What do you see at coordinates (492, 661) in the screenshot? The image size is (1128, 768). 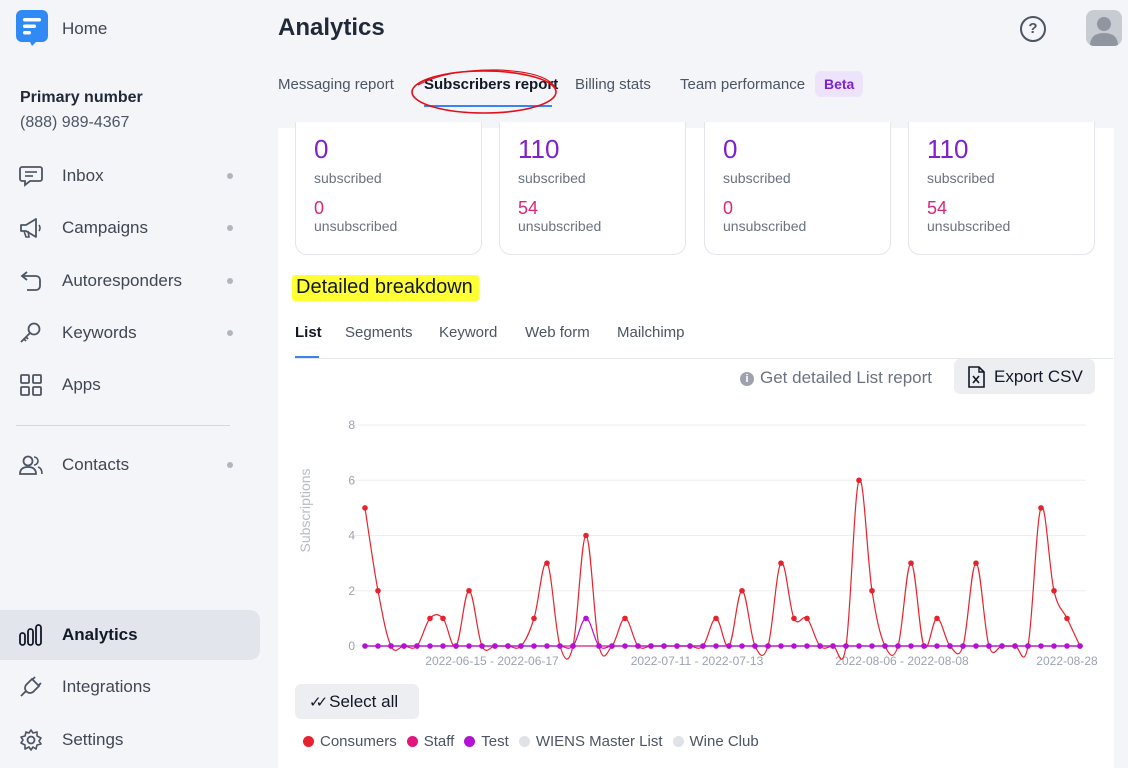 I see `x-tick-label: 2022-06-15 - 2022-06-17` at bounding box center [492, 661].